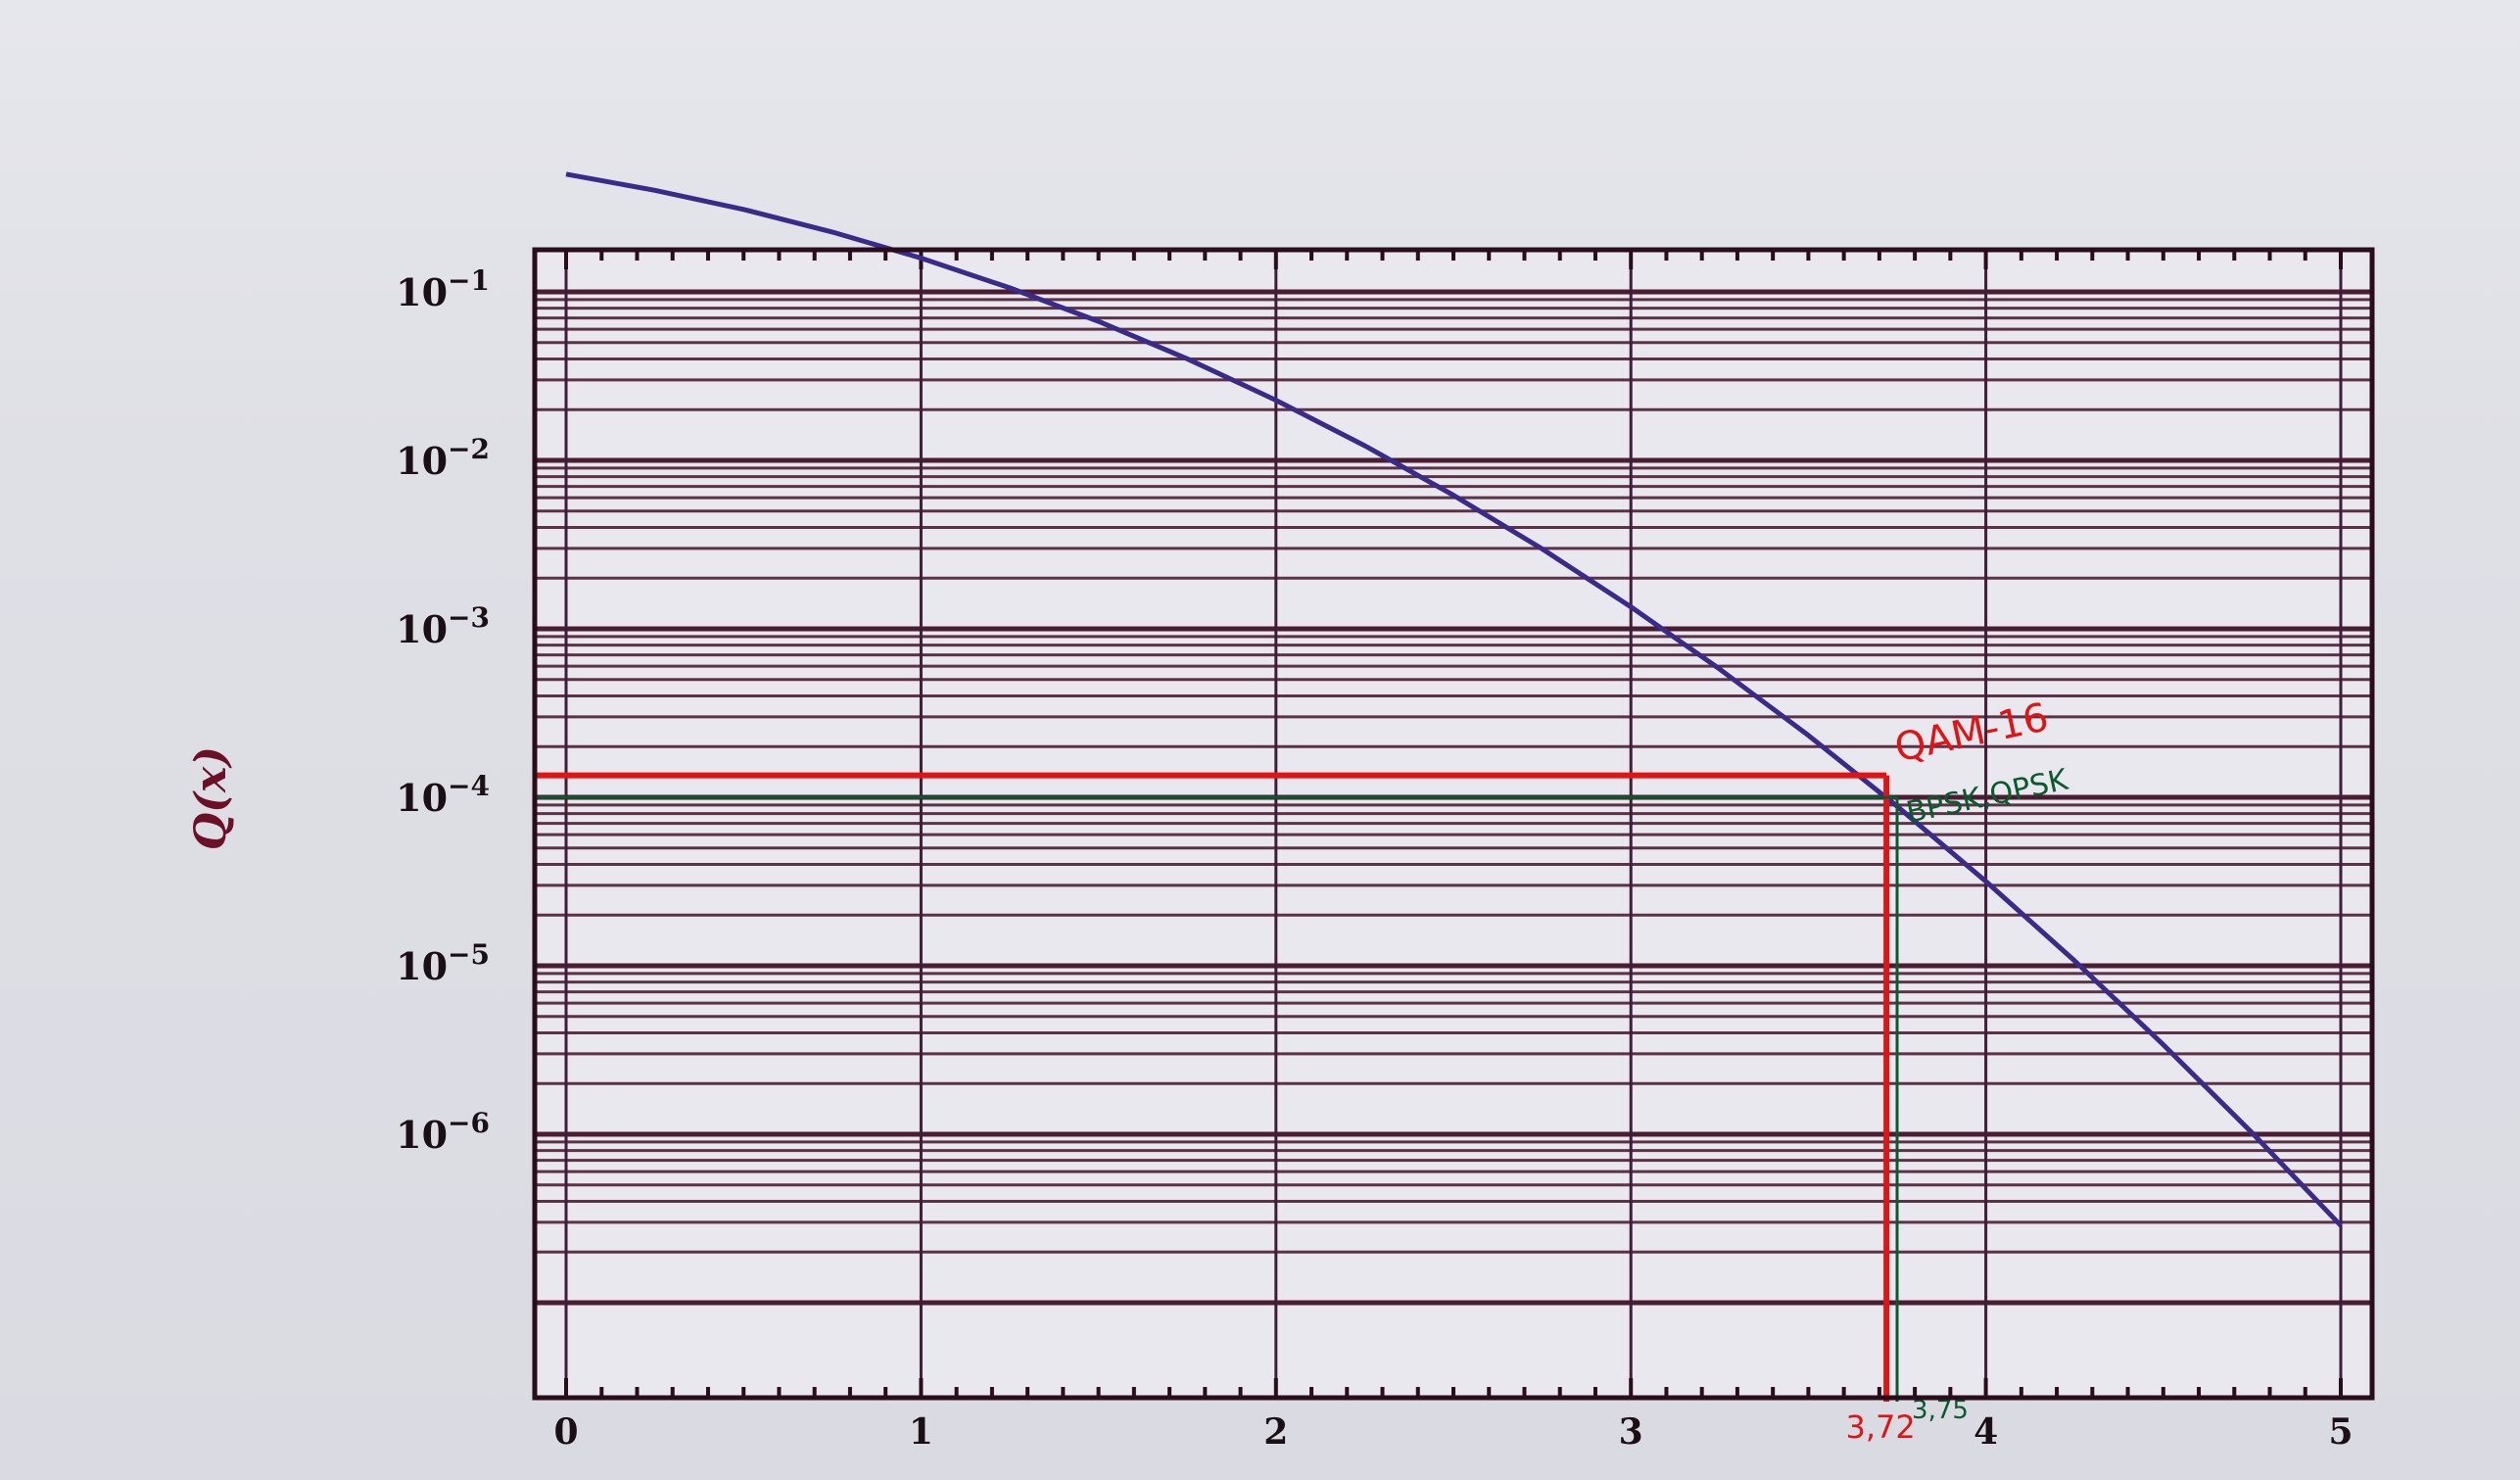  I want to click on x-tick-label: 2, so click(1275, 1432).